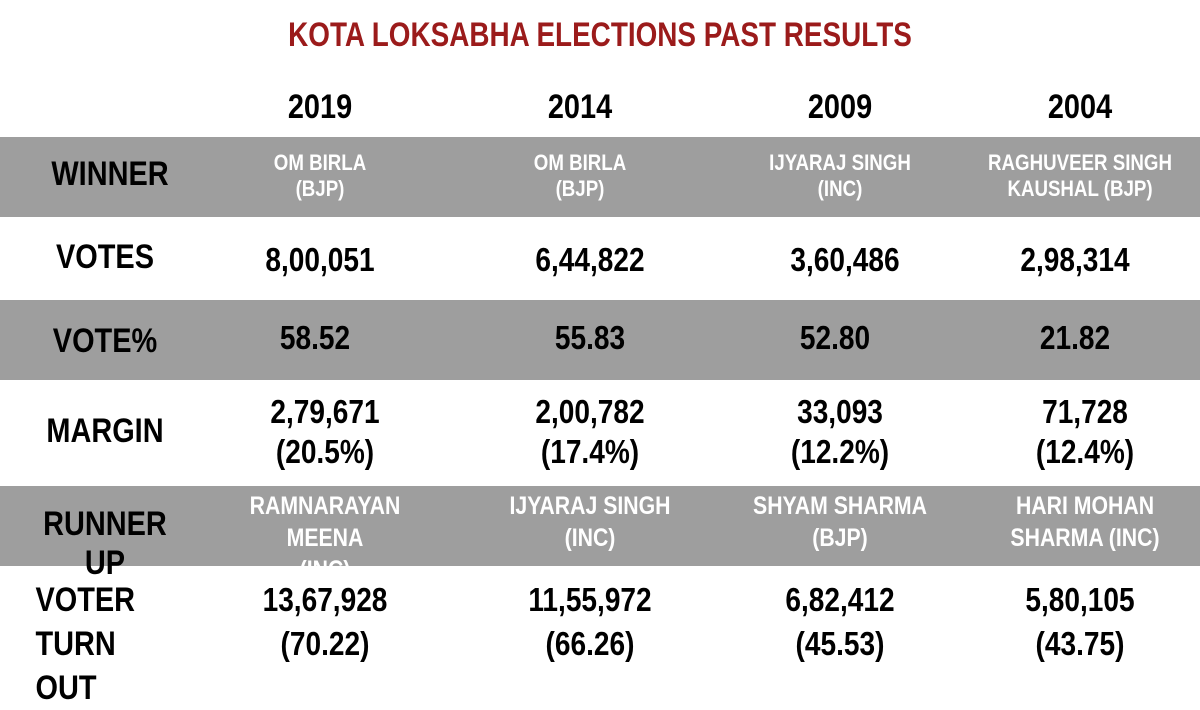  What do you see at coordinates (105, 431) in the screenshot?
I see `row-label-margin: MARGIN` at bounding box center [105, 431].